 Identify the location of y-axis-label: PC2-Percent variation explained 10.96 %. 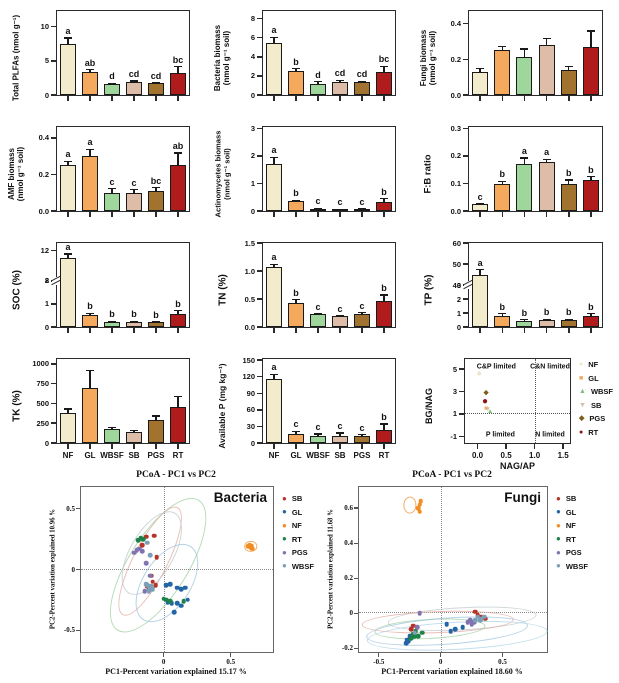
(53, 568).